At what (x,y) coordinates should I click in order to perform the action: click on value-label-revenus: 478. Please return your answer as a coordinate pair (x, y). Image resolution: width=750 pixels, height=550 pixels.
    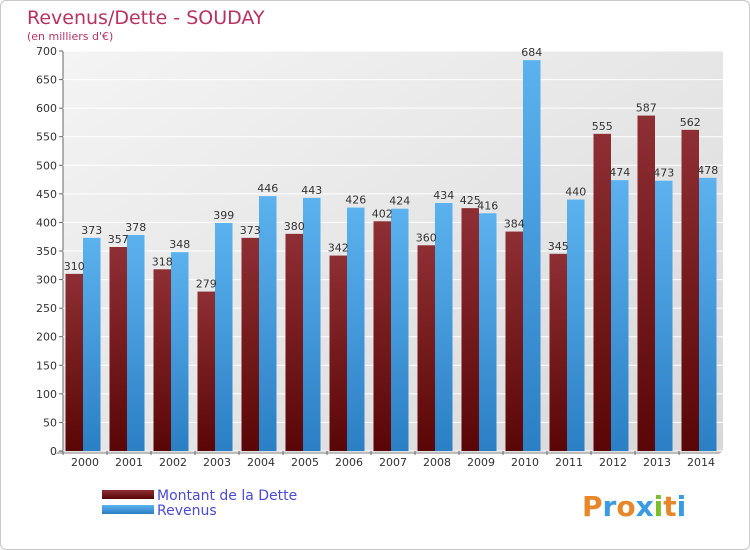
    Looking at the image, I should click on (707, 170).